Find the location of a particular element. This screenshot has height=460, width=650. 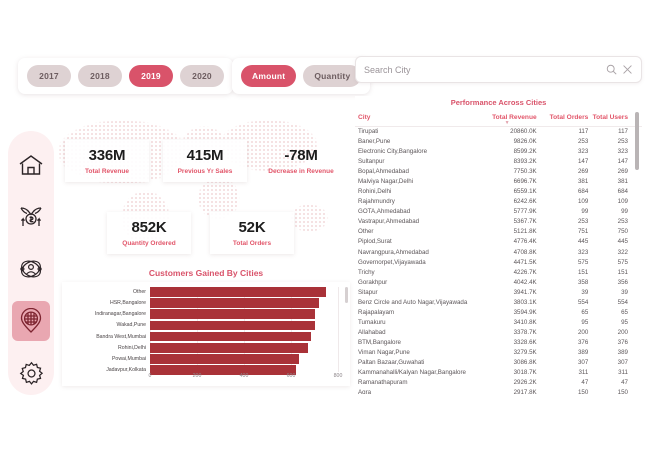

cell-total-users: 109 is located at coordinates (622, 202).